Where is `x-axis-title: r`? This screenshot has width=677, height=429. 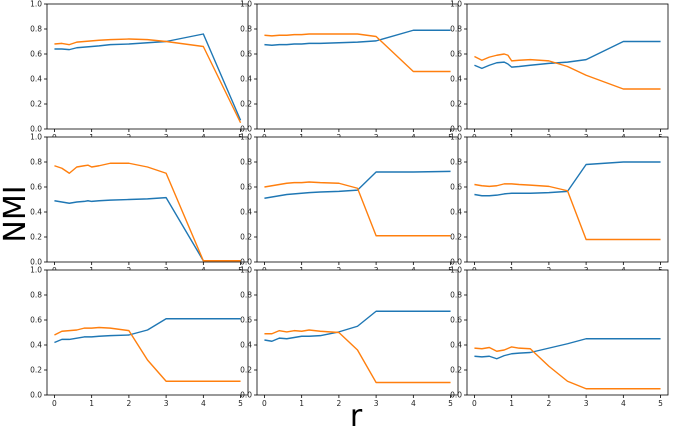
x-axis-title: r is located at coordinates (356, 414).